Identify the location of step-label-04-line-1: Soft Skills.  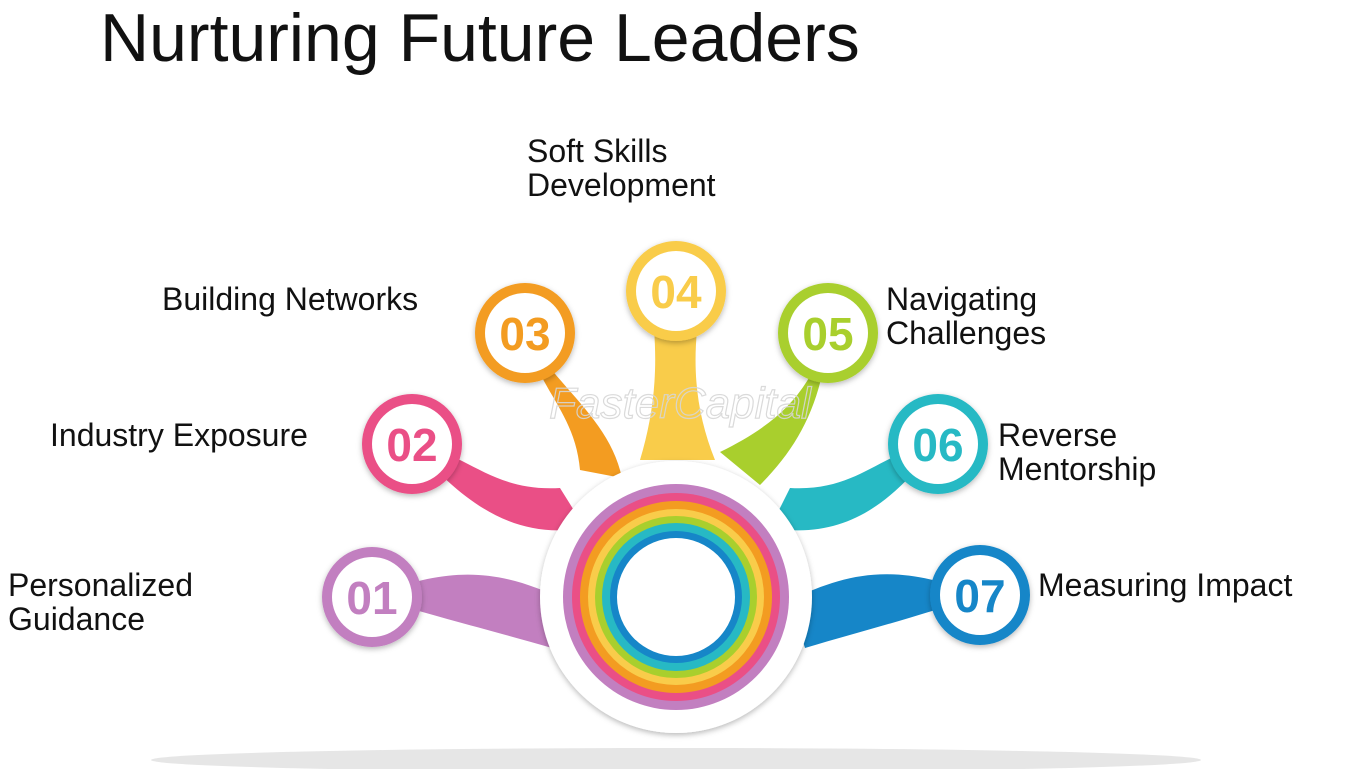
(597, 151).